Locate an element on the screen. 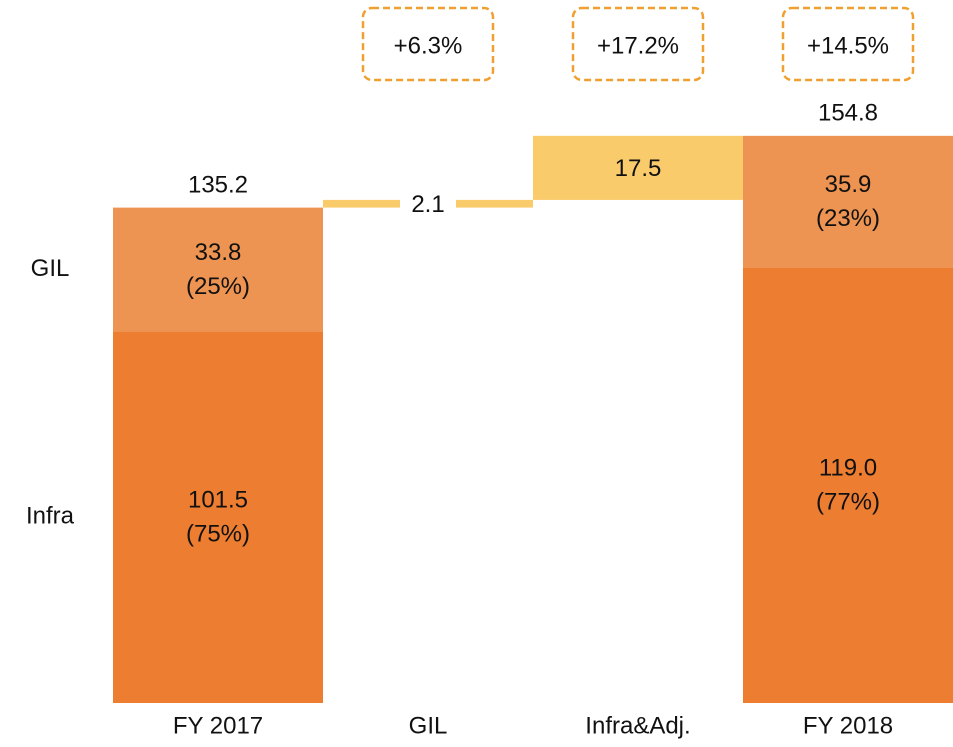 Image resolution: width=953 pixels, height=747 pixels. label-bg is located at coordinates (428, 205).